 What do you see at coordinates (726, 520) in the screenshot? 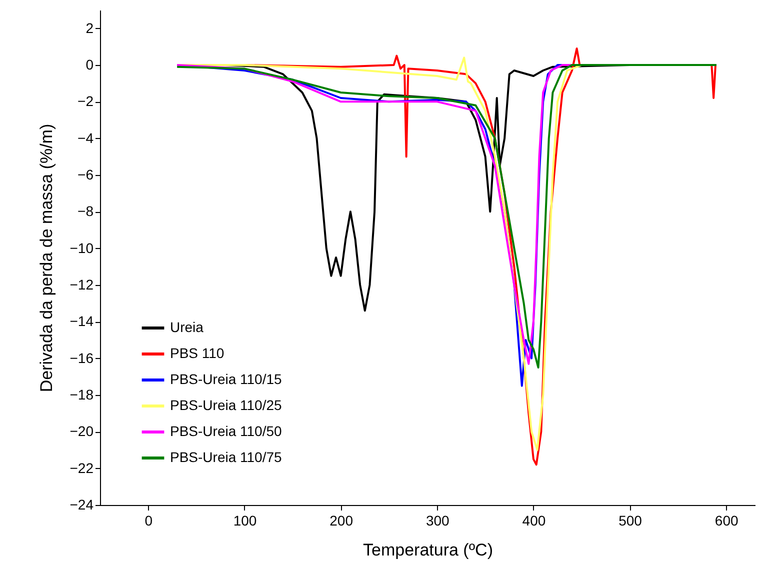
I see `x-tick-label: 600` at bounding box center [726, 520].